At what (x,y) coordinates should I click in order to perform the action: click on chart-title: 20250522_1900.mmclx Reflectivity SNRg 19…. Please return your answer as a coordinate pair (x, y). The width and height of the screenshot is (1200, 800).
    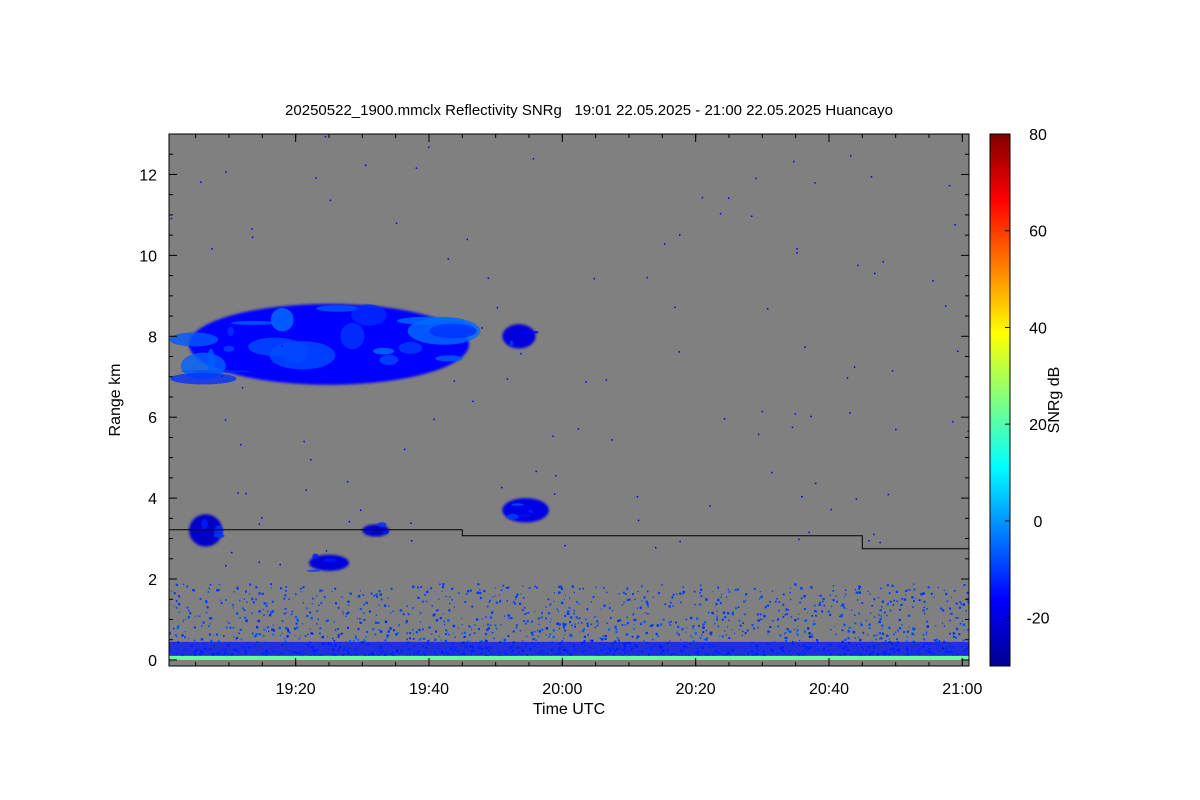
    Looking at the image, I should click on (589, 110).